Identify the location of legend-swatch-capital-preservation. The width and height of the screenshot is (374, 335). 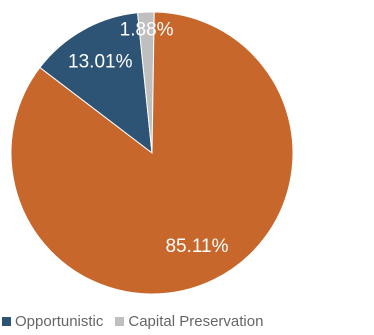
(120, 321).